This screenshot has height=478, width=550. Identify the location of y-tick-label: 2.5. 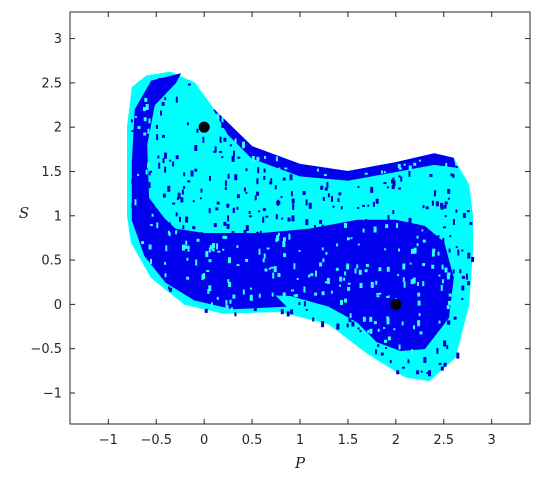
(51, 83).